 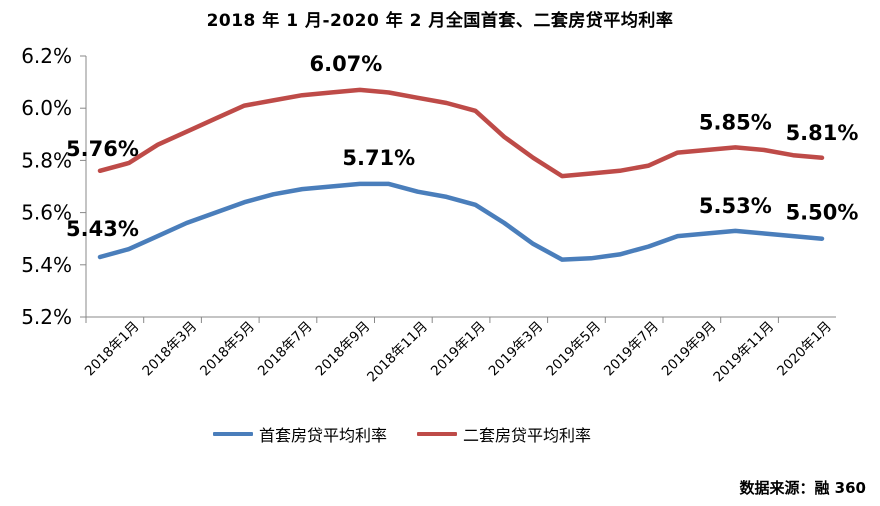 I want to click on y-tick-label: 5.2%, so click(x=46, y=317).